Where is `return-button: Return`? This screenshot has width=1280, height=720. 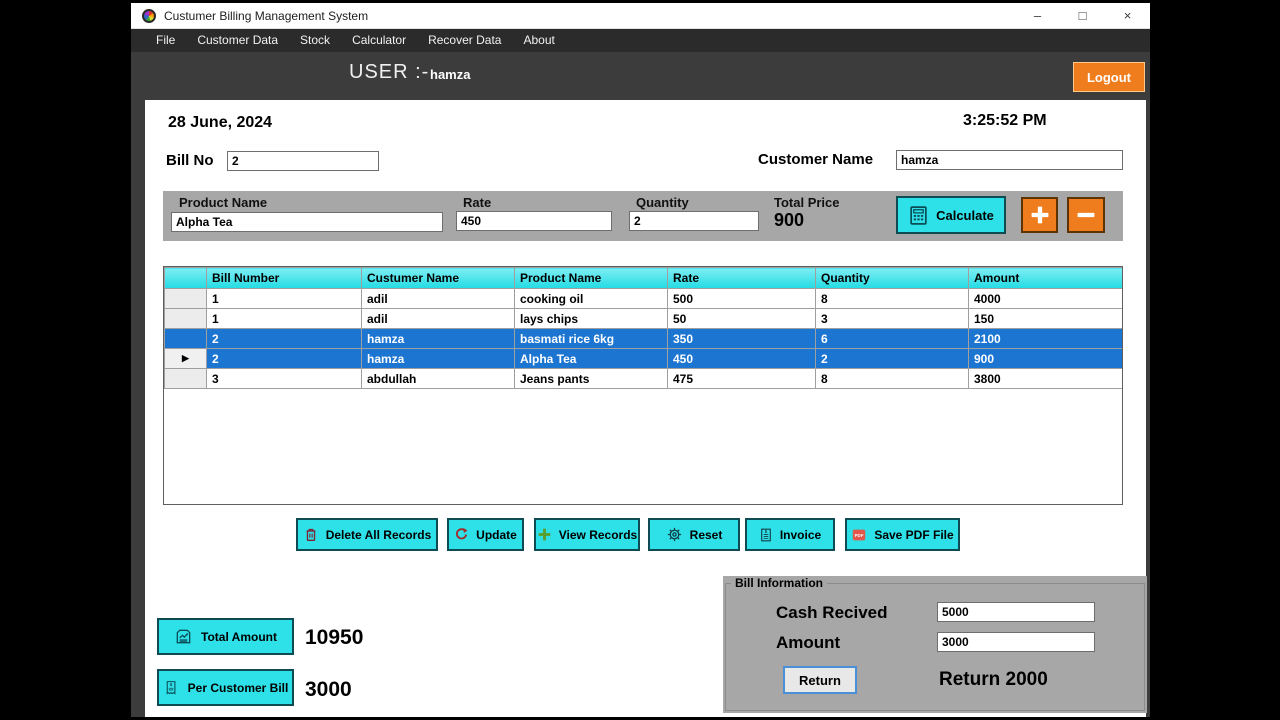 return-button: Return is located at coordinates (820, 680).